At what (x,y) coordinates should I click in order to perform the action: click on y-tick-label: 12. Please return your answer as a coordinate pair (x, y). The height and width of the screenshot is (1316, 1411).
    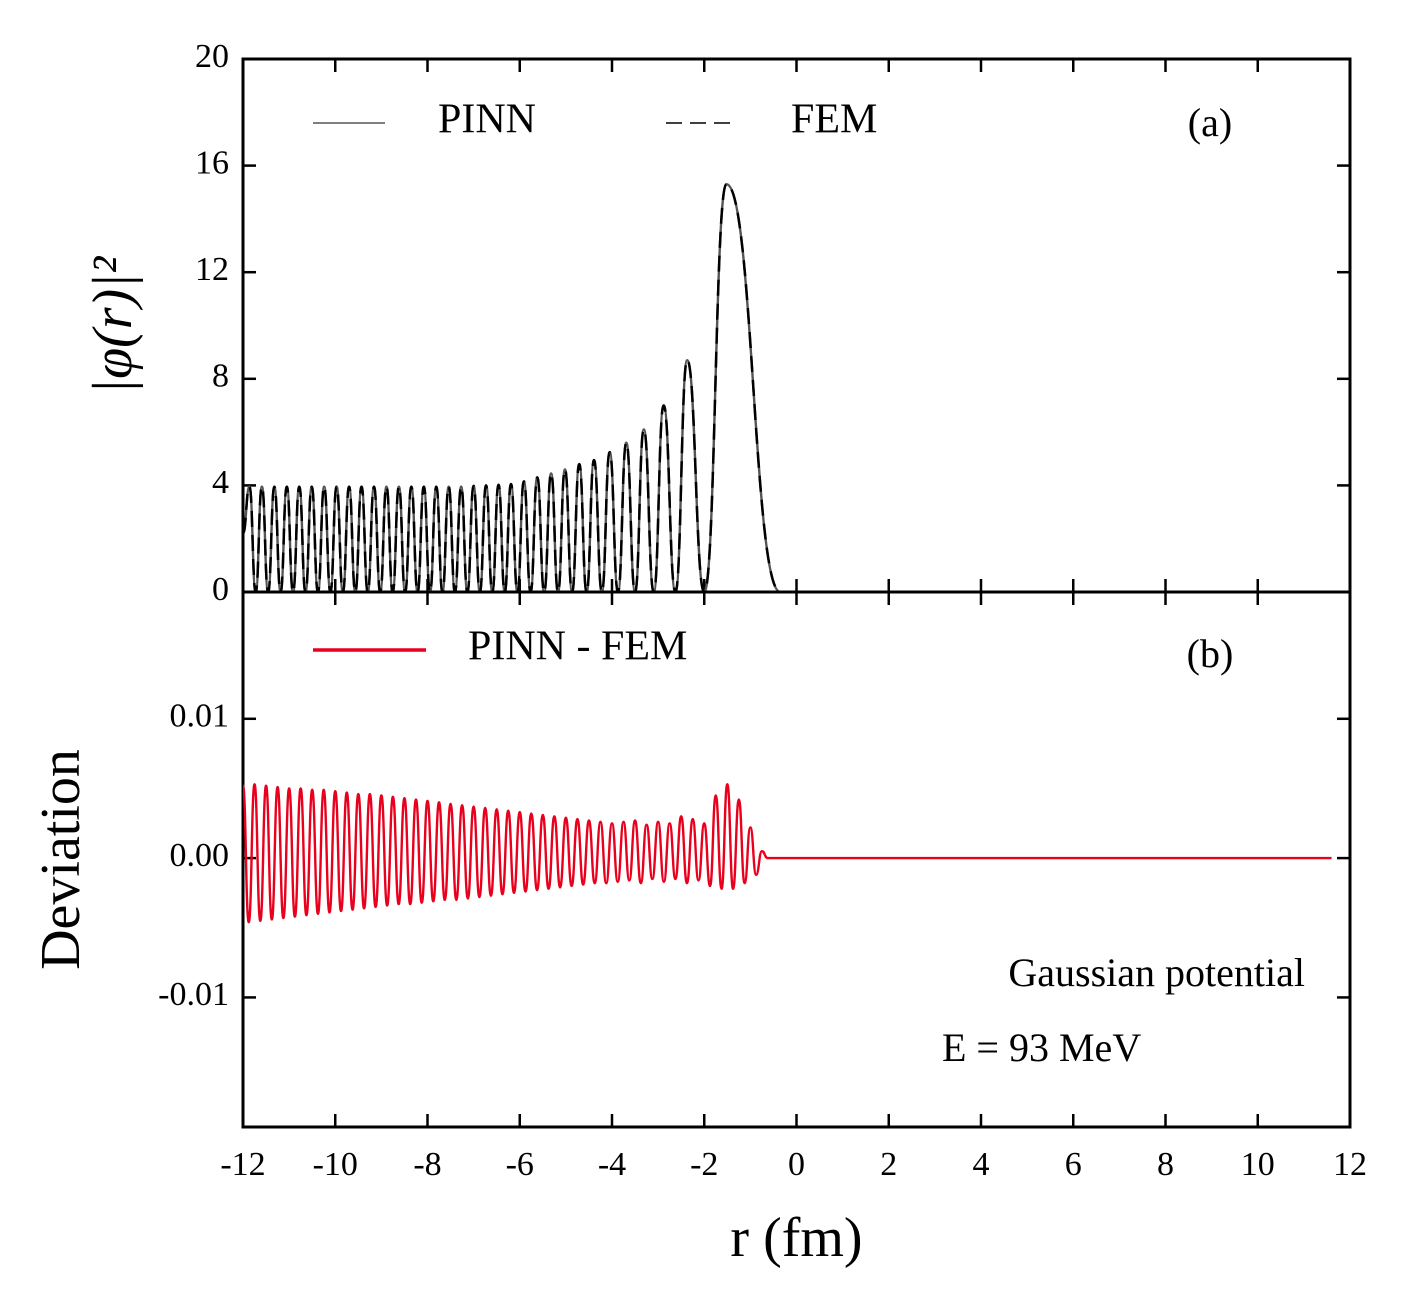
    Looking at the image, I should click on (212, 269).